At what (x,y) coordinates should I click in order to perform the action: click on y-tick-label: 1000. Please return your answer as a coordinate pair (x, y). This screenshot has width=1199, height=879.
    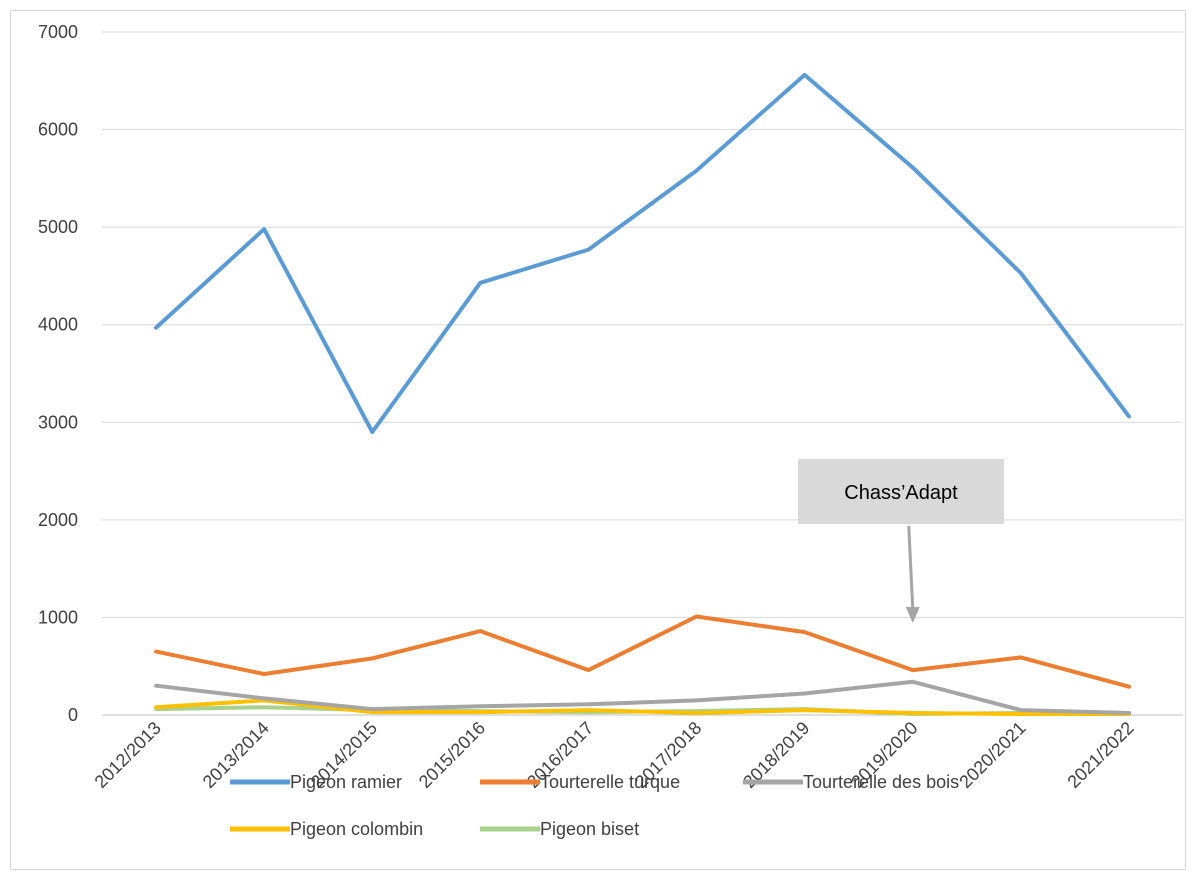
    Looking at the image, I should click on (58, 617).